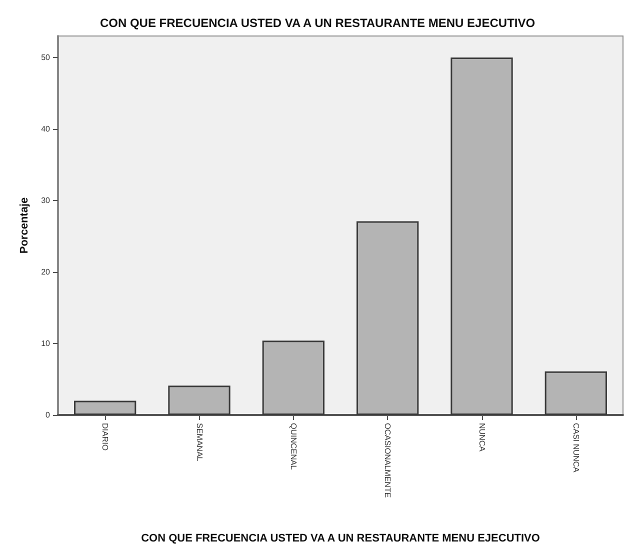 The width and height of the screenshot is (635, 557). I want to click on y-axis-title: Porcentaje, so click(24, 225).